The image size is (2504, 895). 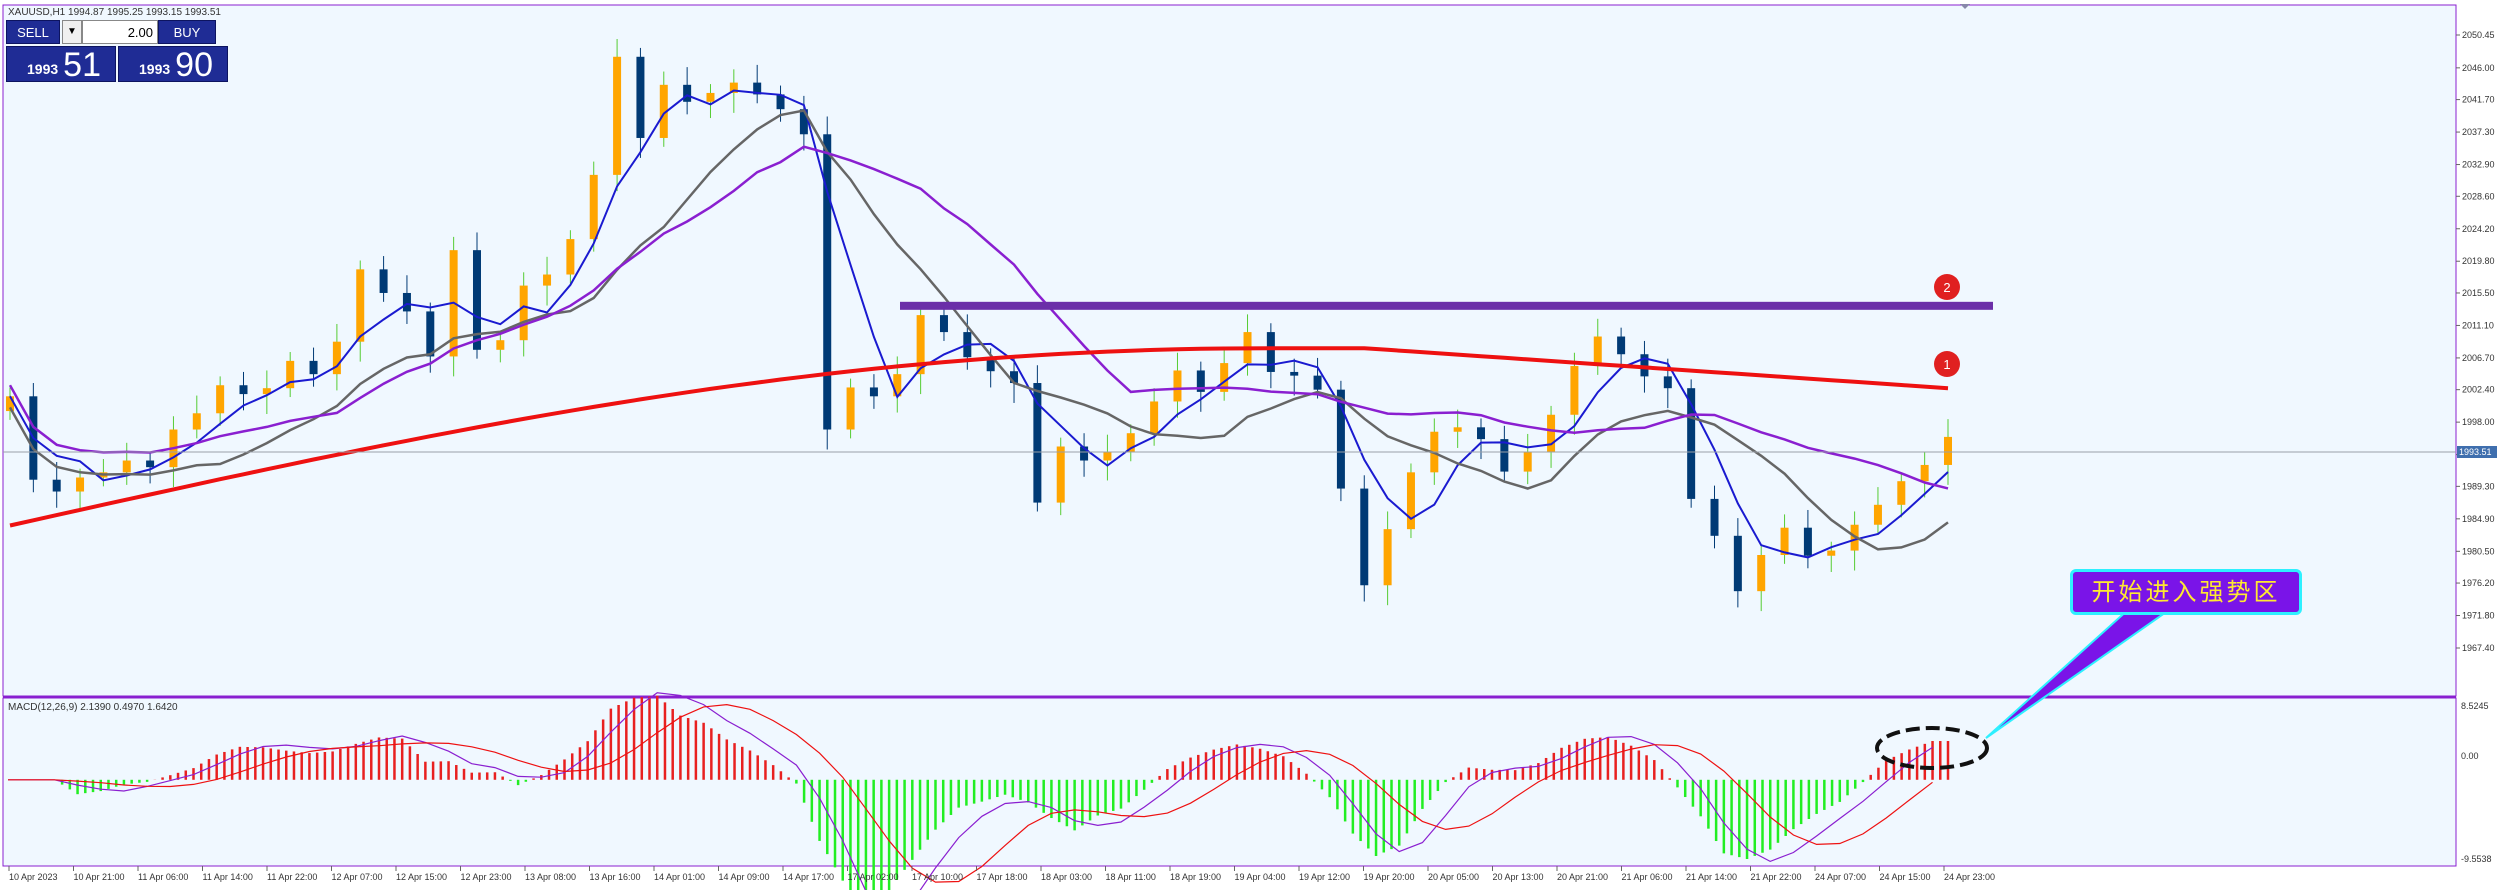 What do you see at coordinates (1066, 877) in the screenshot?
I see `time-axis-label: 18 Apr 03:00` at bounding box center [1066, 877].